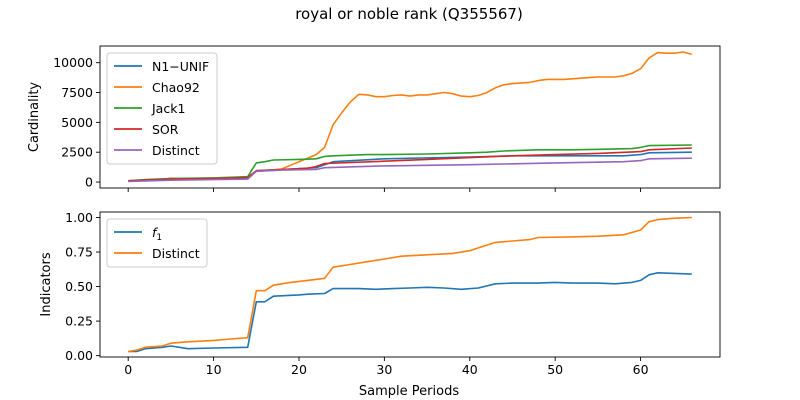 The width and height of the screenshot is (800, 400). What do you see at coordinates (470, 369) in the screenshot?
I see `x-tick-label: 40` at bounding box center [470, 369].